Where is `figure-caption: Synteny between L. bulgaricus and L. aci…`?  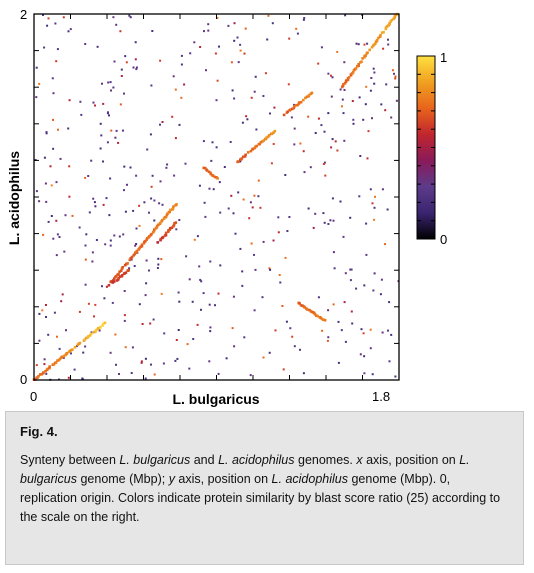
figure-caption: Synteny between L. bulgaricus and L. aci… is located at coordinates (264, 489).